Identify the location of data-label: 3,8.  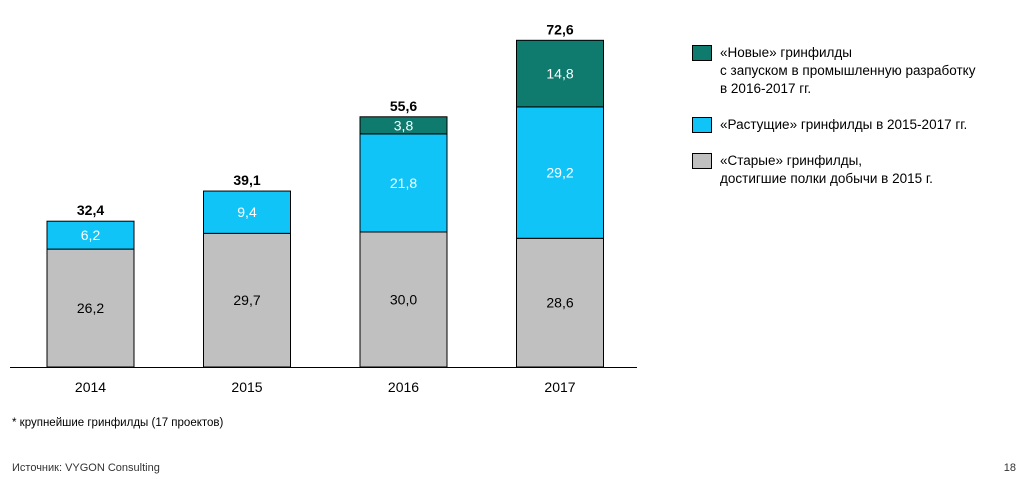
(404, 125).